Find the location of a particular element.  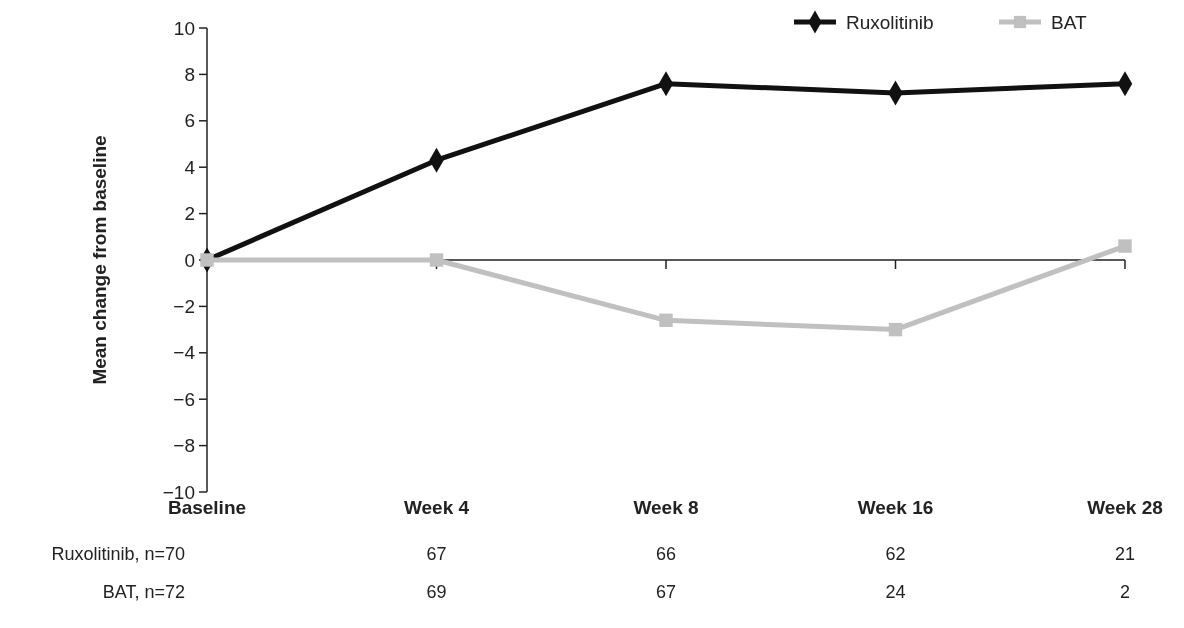

text: 21 is located at coordinates (1125, 554).